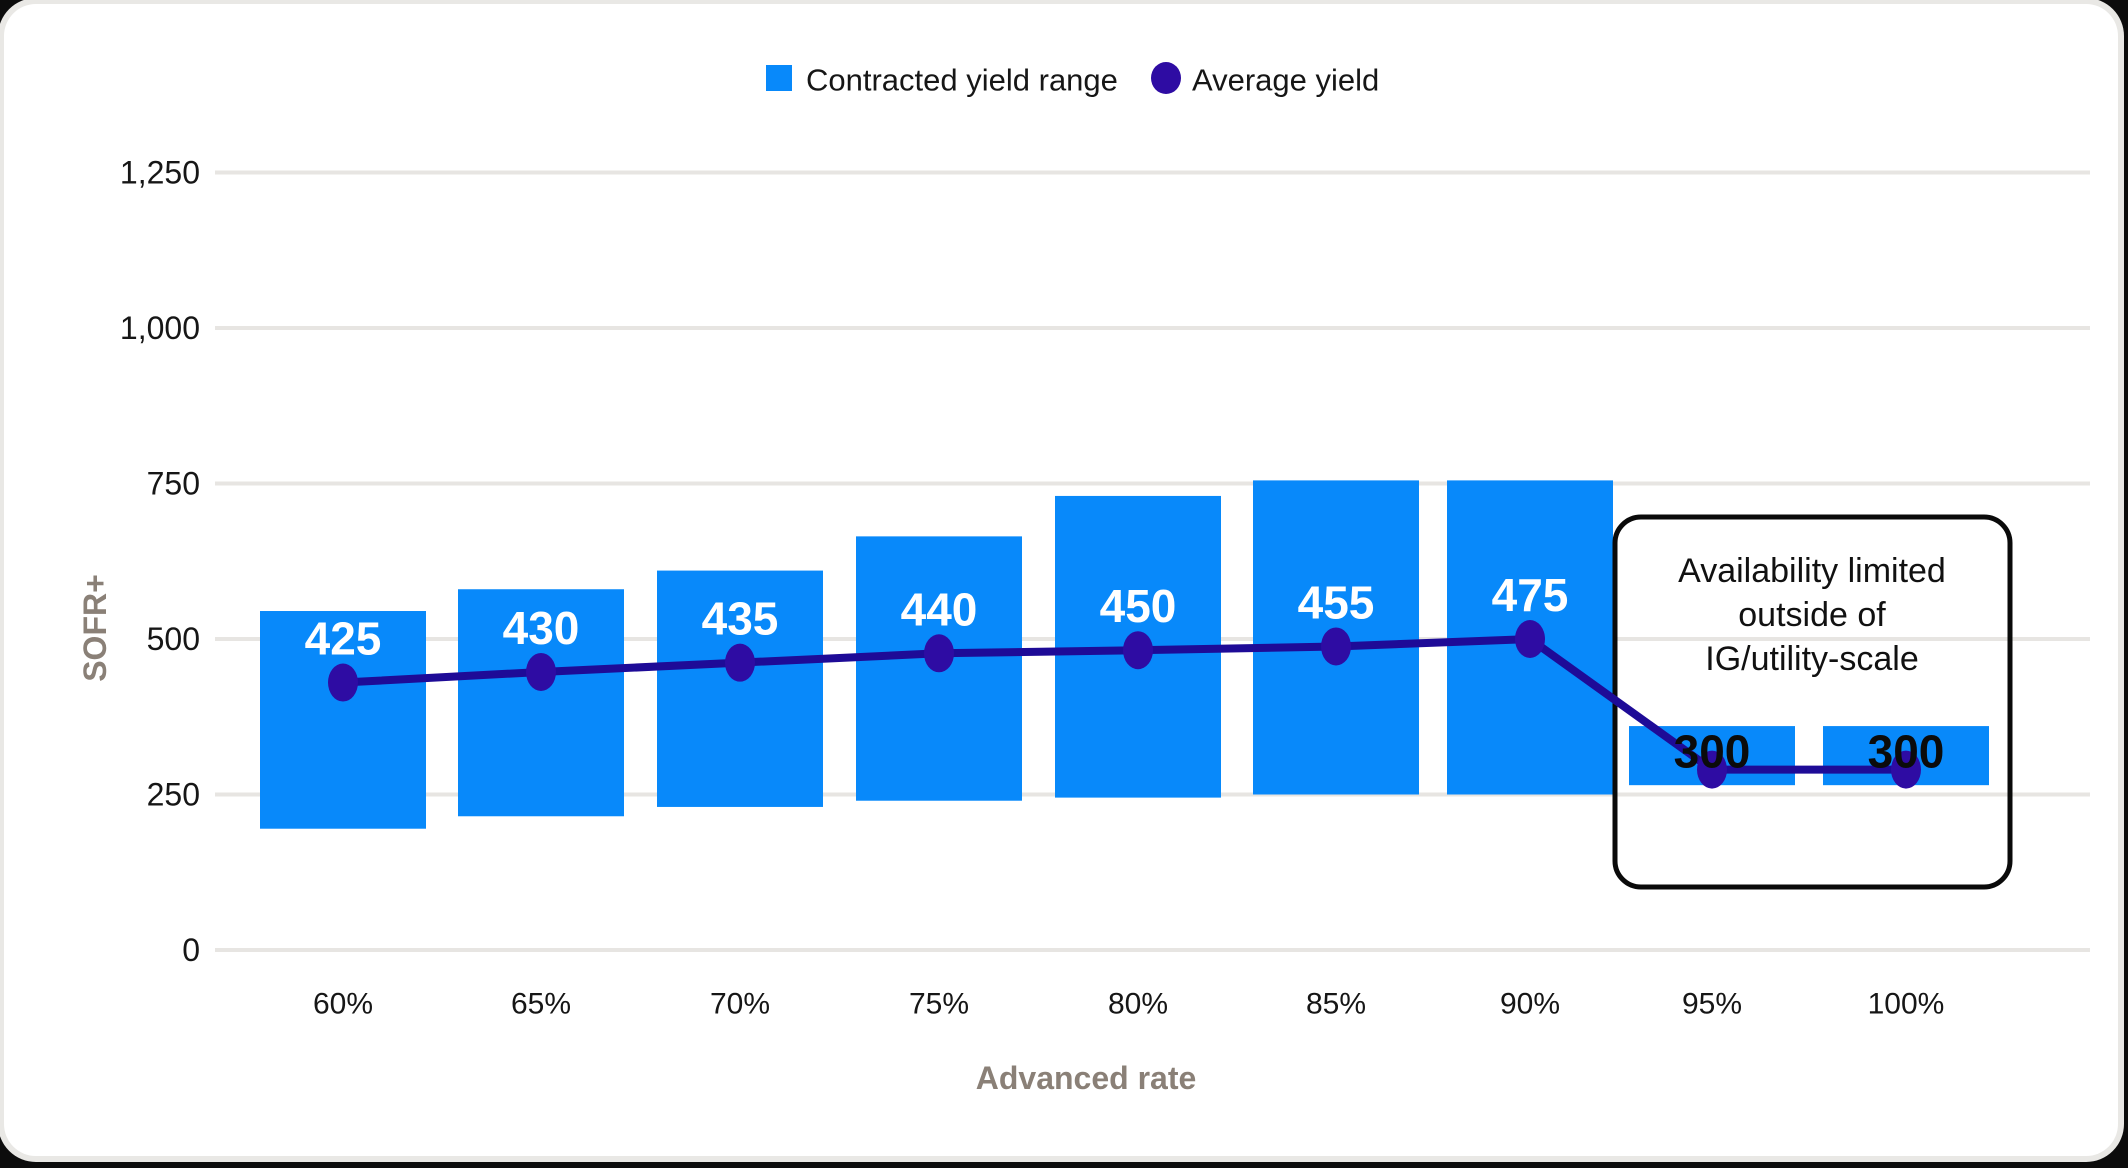  What do you see at coordinates (160, 173) in the screenshot?
I see `y-tick-label: 1,250` at bounding box center [160, 173].